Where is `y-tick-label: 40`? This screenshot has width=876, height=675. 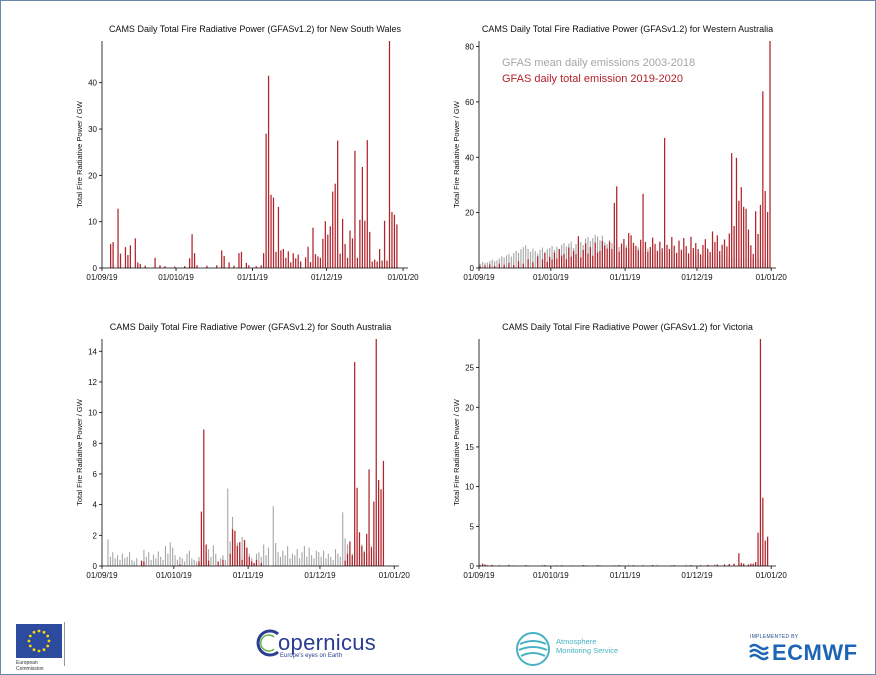
y-tick-label: 40 is located at coordinates (469, 157).